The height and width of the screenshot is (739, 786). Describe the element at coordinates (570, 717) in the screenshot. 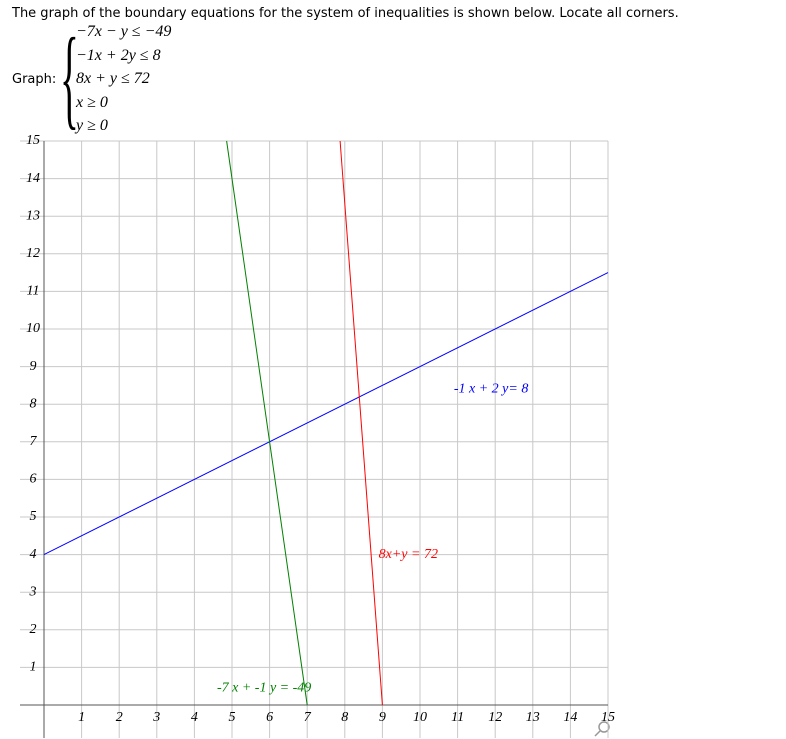

I see `x-tick-label: 14` at that location.